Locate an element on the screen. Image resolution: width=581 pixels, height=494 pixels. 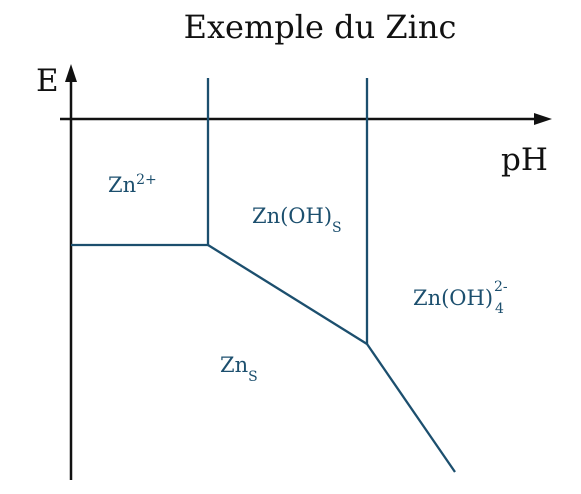
x-axis-label: pH is located at coordinates (524, 160).